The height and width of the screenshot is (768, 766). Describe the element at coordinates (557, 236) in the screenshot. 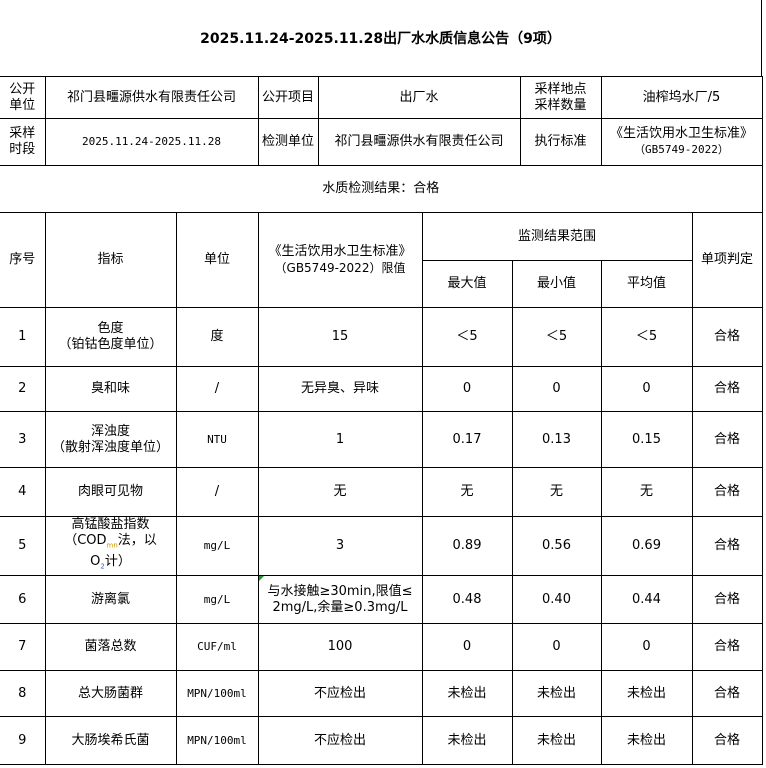

I see `header-range: 监测结果范围` at that location.